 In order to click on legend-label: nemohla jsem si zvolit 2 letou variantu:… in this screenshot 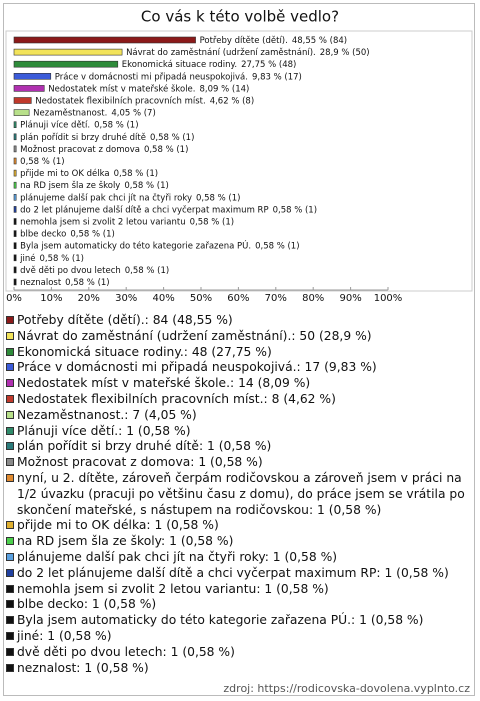, I will do `click(173, 588)`.